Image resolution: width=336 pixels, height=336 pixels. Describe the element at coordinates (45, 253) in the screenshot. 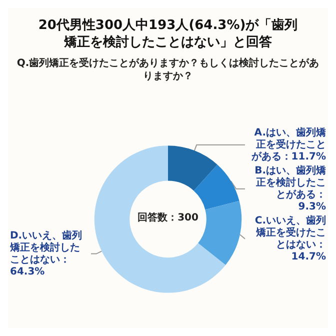

I see `slice-label: D.いいえ、歯列矯正を検討したことはない：64.3%` at that location.